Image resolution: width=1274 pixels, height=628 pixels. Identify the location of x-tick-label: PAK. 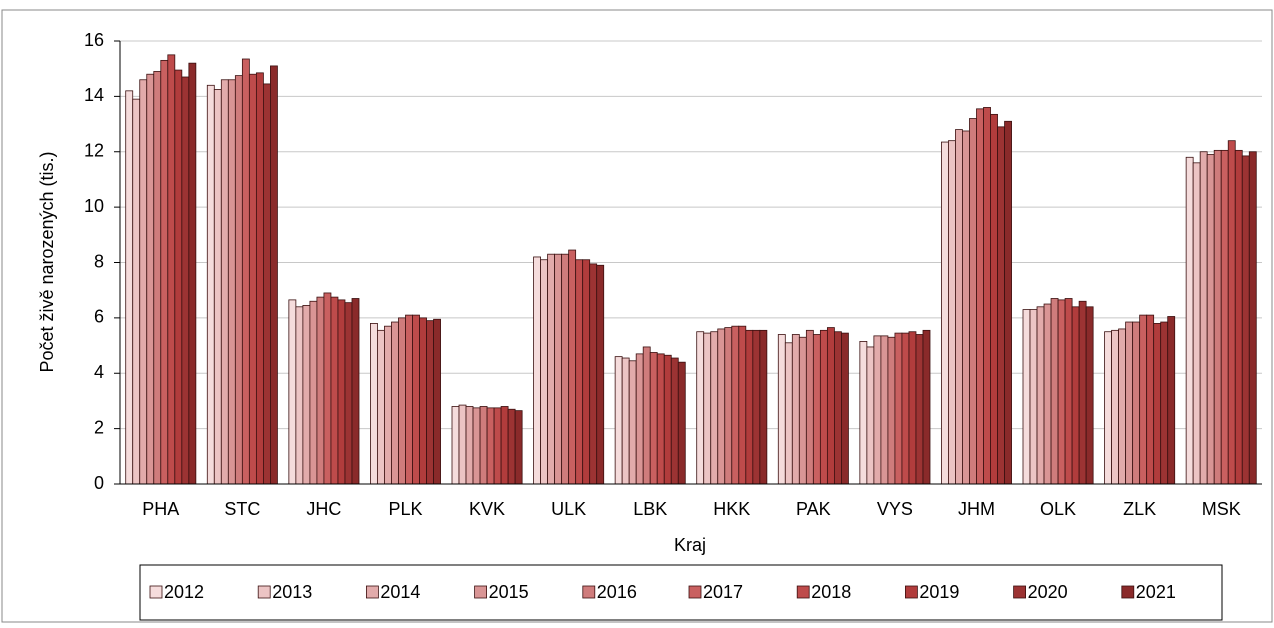
(813, 509).